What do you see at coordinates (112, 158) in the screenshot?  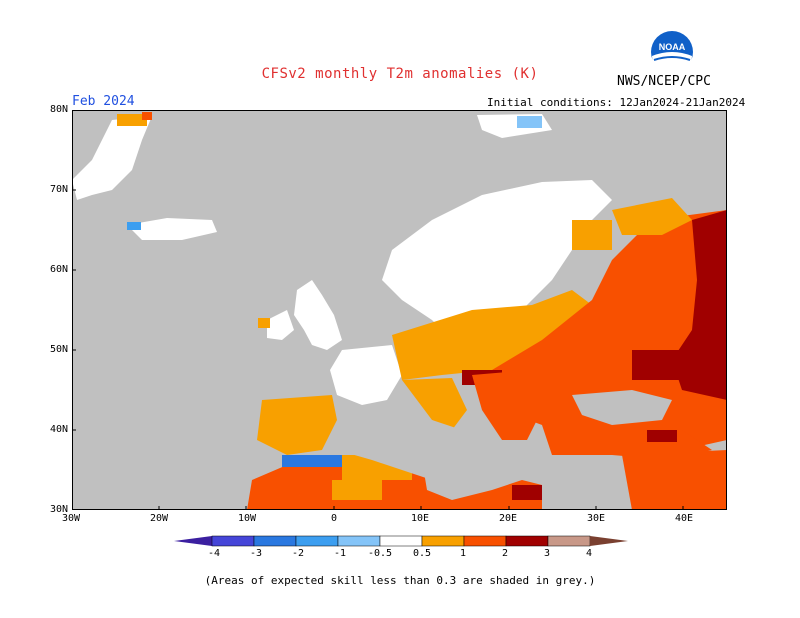 I see `greenland-land` at bounding box center [112, 158].